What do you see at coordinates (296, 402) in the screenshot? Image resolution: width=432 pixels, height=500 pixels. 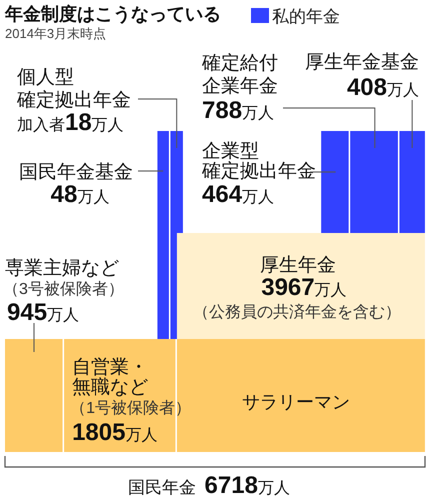 I see `category-label: サラリーマン` at bounding box center [296, 402].